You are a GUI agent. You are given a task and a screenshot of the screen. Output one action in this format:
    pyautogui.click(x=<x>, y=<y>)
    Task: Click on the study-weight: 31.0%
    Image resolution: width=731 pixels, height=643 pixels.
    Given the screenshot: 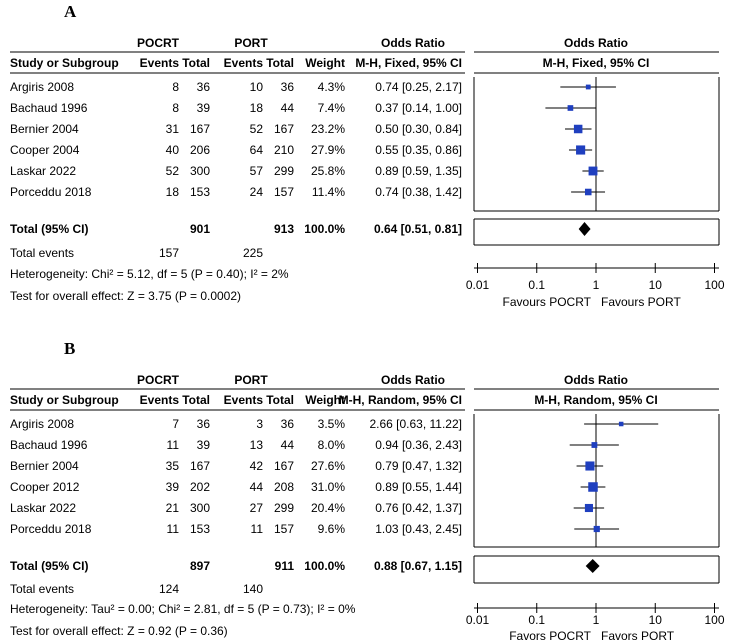 What is the action you would take?
    pyautogui.click(x=328, y=487)
    